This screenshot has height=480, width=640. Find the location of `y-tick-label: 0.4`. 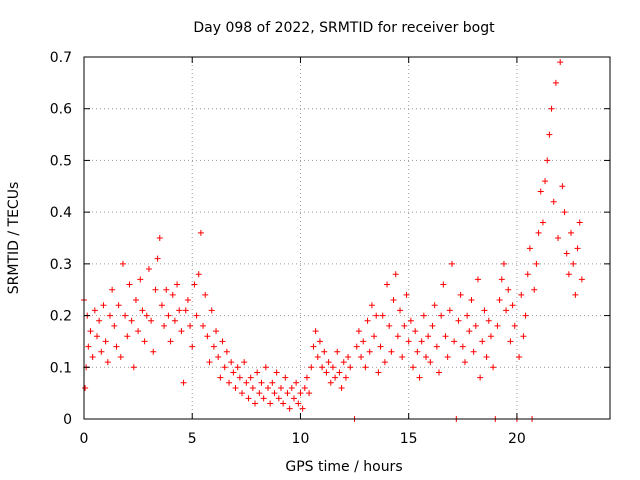

y-tick-label: 0.4 is located at coordinates (61, 213).